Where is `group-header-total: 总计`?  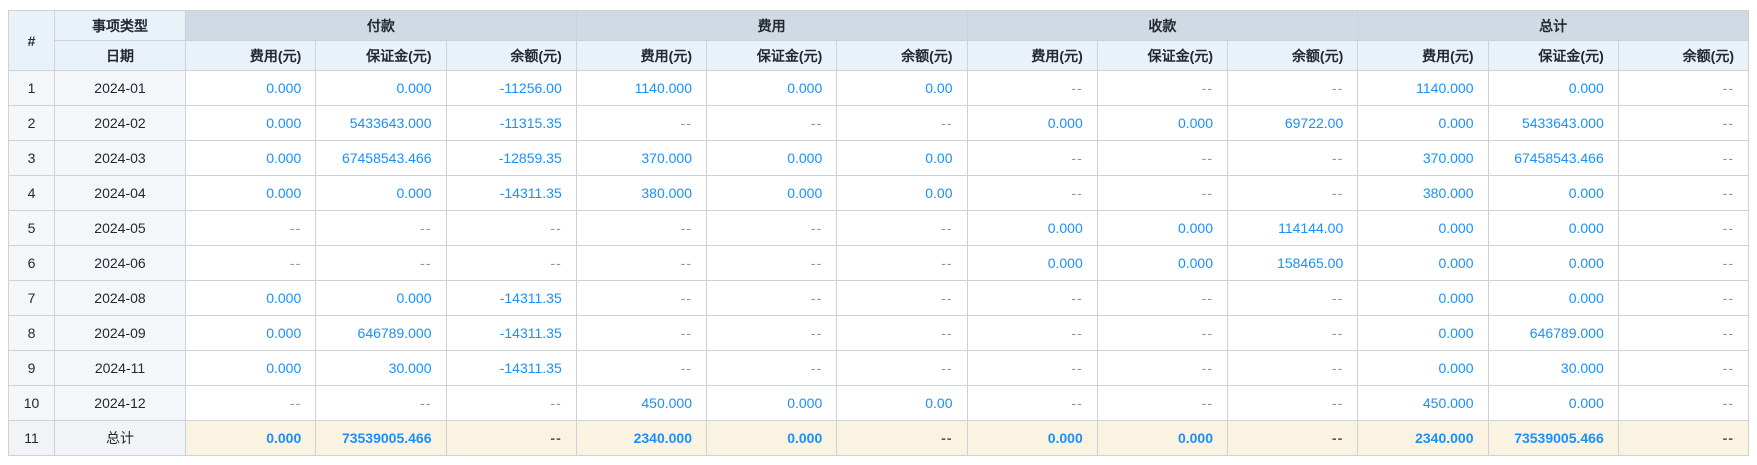
group-header-total: 总计 is located at coordinates (1553, 25).